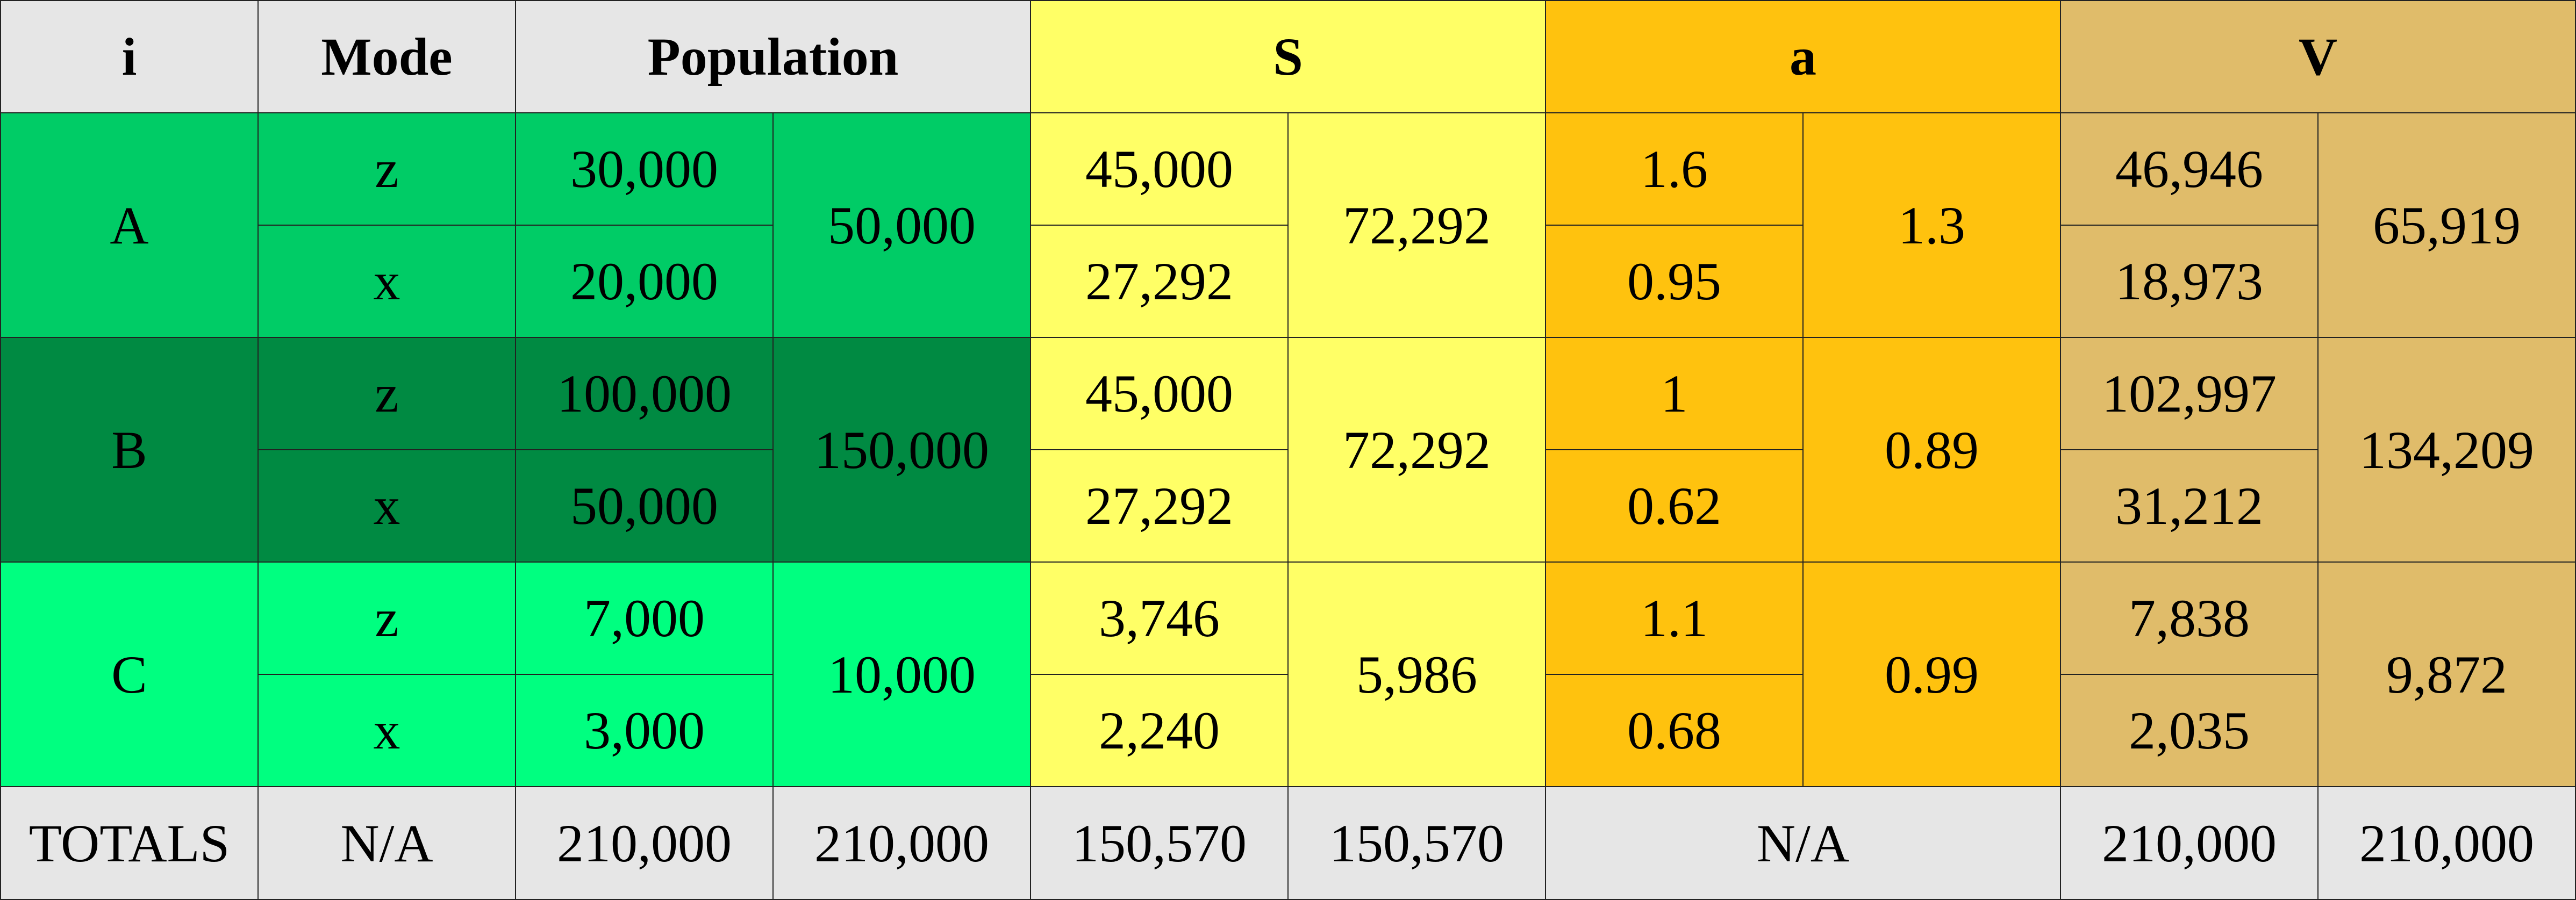 The image size is (2576, 900). Describe the element at coordinates (1803, 57) in the screenshot. I see `header-a: a` at that location.